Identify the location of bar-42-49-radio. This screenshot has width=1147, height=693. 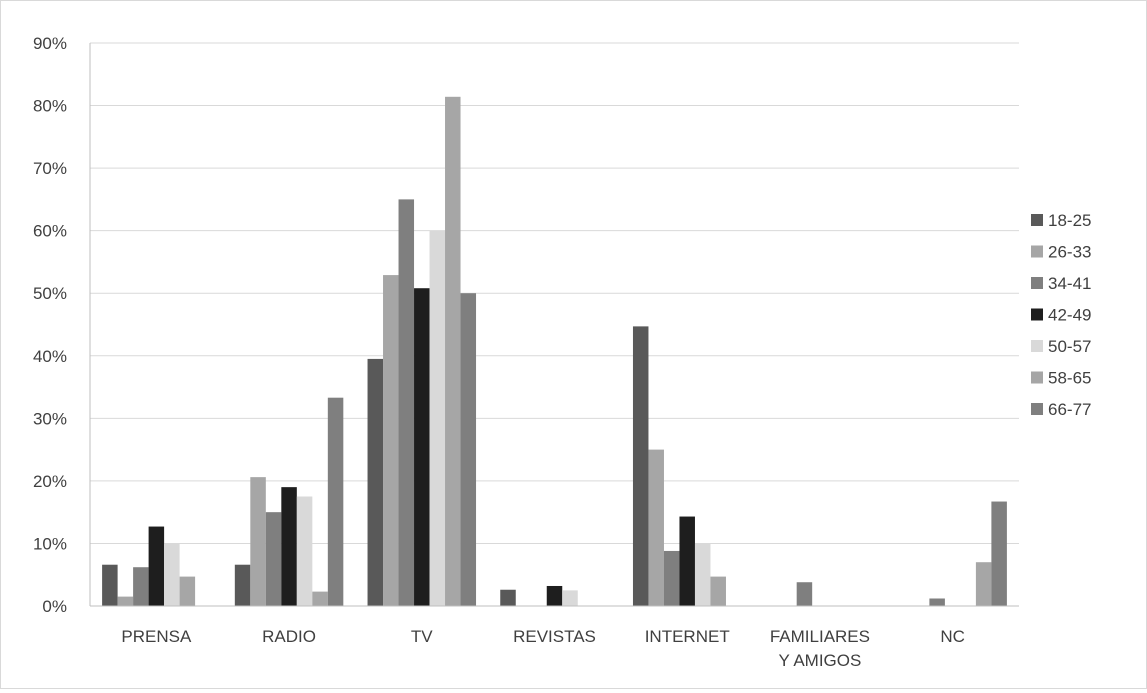
(289, 546).